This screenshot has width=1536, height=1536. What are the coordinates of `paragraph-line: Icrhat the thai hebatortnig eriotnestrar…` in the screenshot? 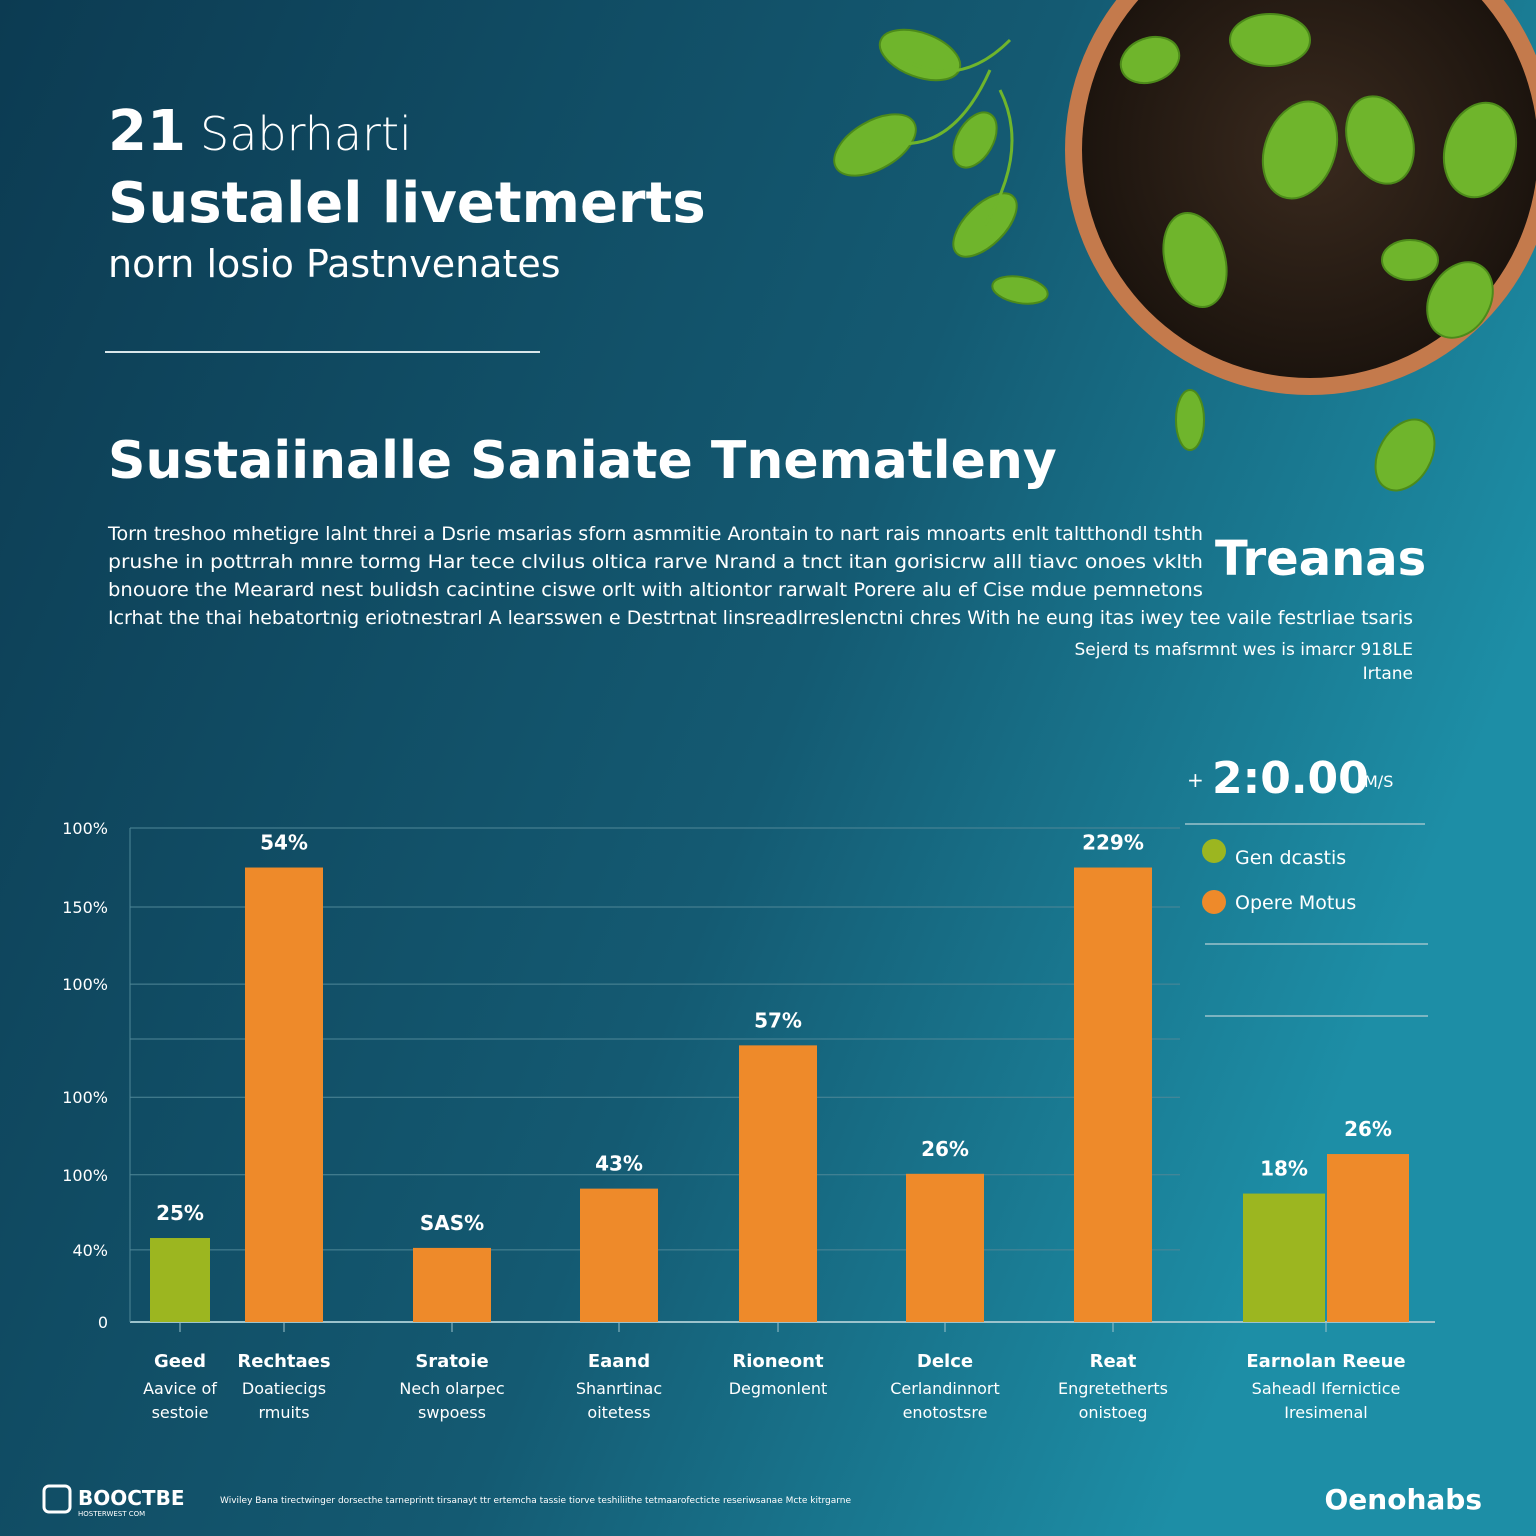 It's located at (760, 618).